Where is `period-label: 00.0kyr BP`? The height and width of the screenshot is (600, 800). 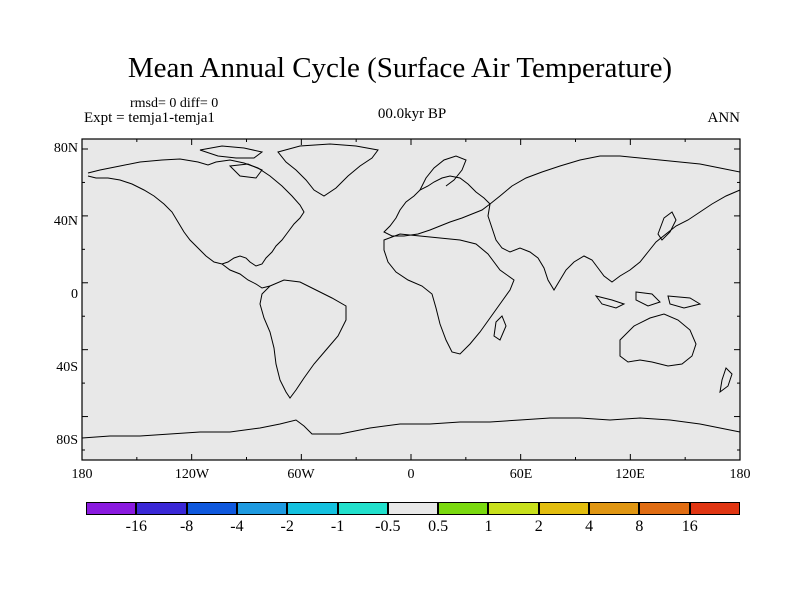
period-label: 00.0kyr BP is located at coordinates (412, 114).